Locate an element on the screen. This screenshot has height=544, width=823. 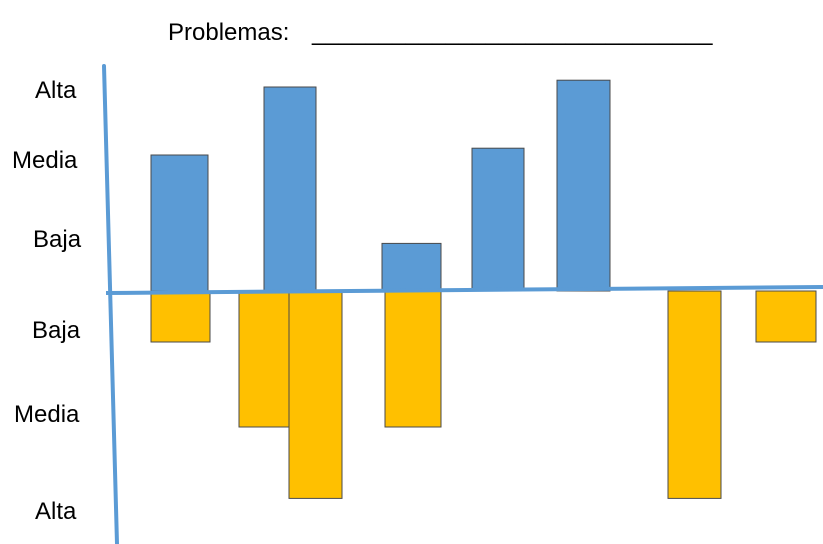
chart-title-blank: ______________________________ is located at coordinates (512, 32).